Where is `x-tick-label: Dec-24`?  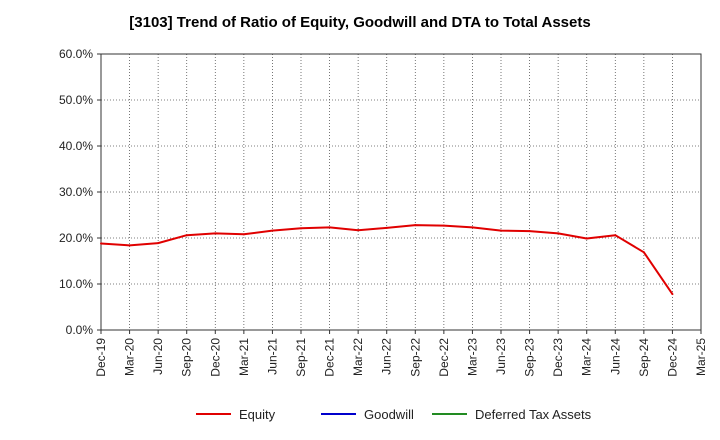 x-tick-label: Dec-24 is located at coordinates (672, 357).